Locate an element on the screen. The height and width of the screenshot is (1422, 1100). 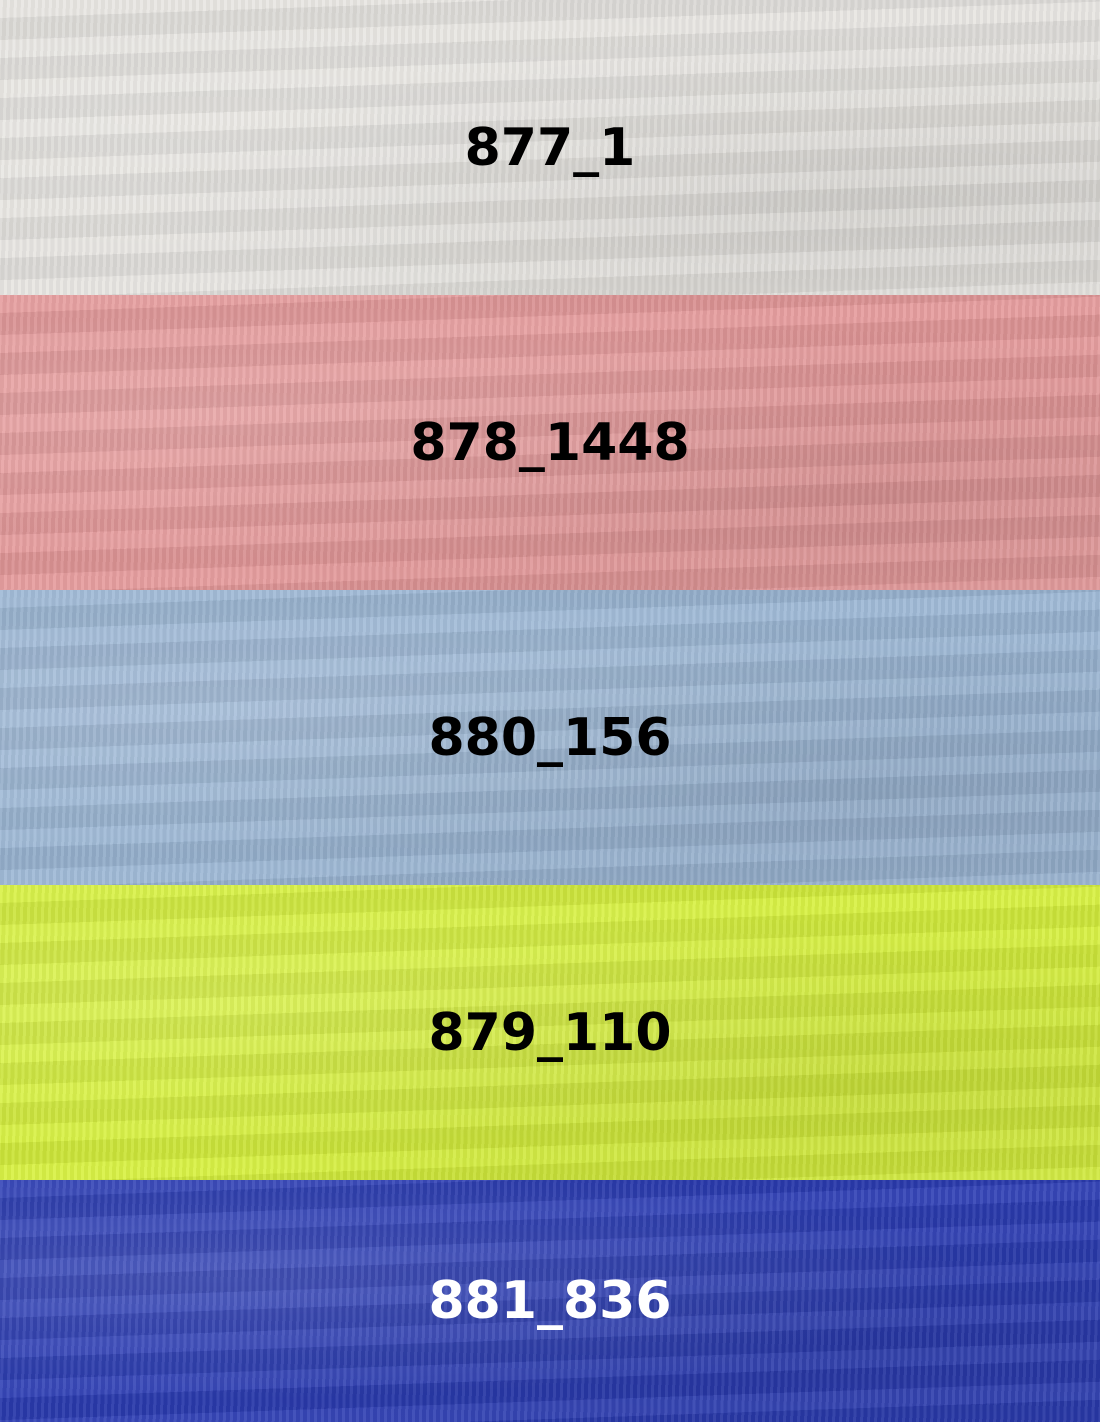
swatch-code: 879_110 is located at coordinates (550, 1032).